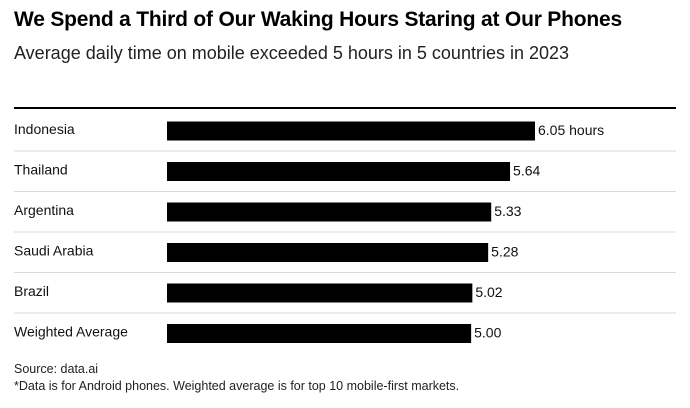 Image resolution: width=690 pixels, height=408 pixels. I want to click on value-label: 5.02, so click(488, 292).